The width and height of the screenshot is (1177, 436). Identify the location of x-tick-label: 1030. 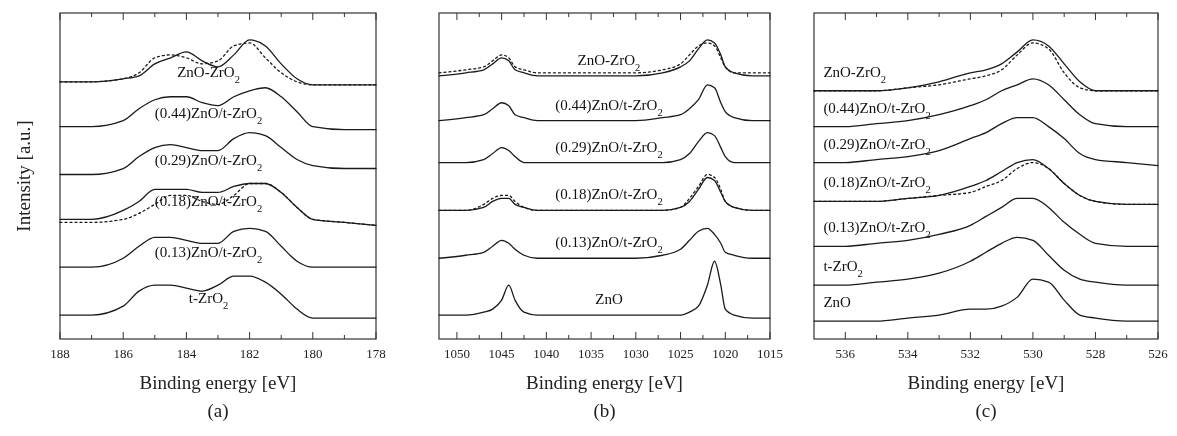
(635, 353).